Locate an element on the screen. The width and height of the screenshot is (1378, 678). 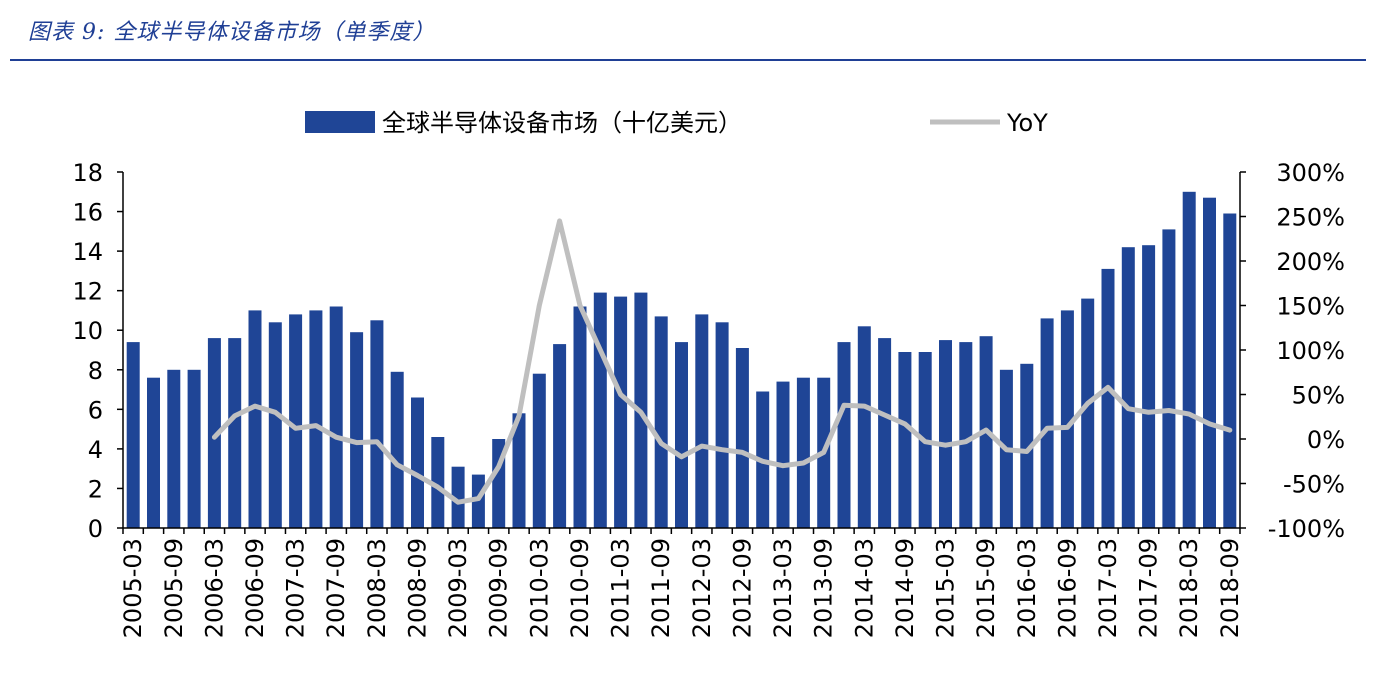
x-tick-label: 2010-03 is located at coordinates (539, 588).